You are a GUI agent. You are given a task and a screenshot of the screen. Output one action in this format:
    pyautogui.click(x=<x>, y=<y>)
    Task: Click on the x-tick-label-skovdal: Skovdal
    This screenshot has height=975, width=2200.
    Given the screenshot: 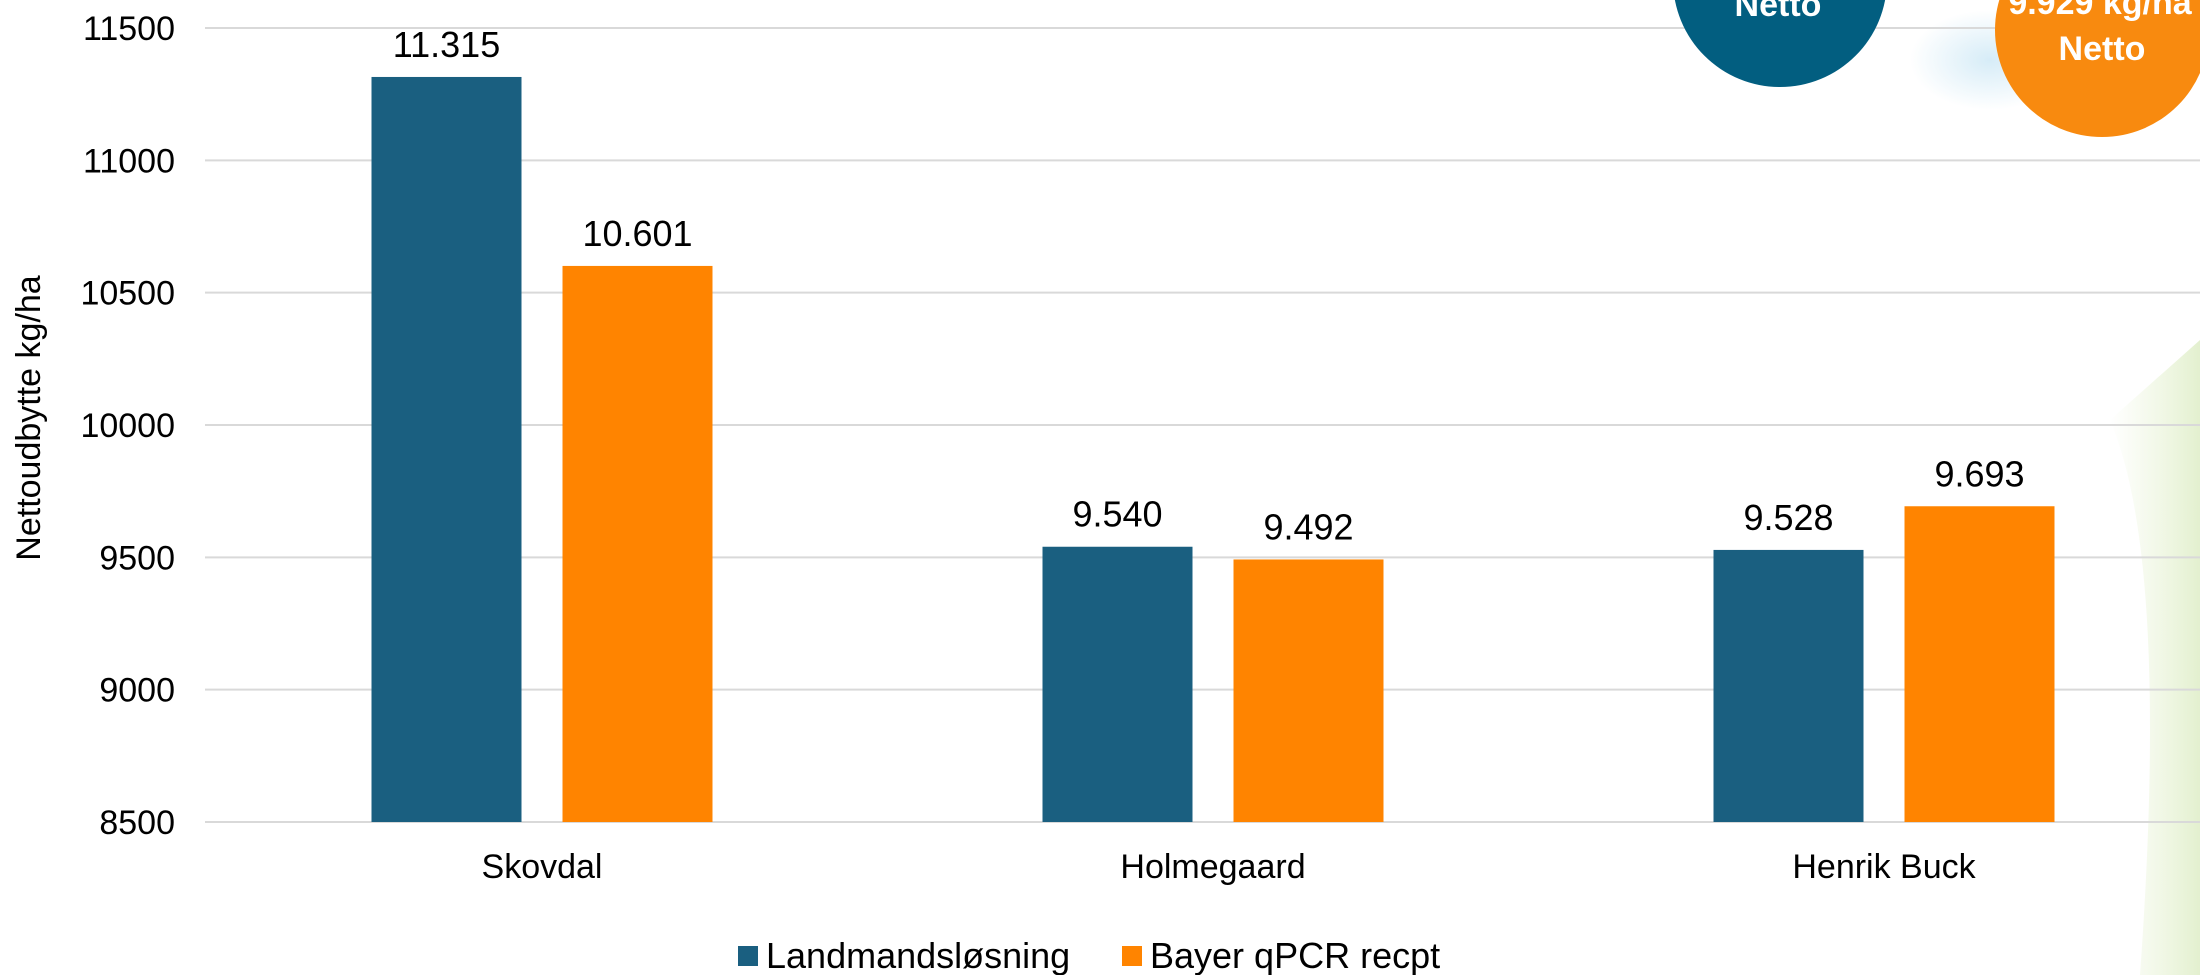 What is the action you would take?
    pyautogui.click(x=542, y=867)
    